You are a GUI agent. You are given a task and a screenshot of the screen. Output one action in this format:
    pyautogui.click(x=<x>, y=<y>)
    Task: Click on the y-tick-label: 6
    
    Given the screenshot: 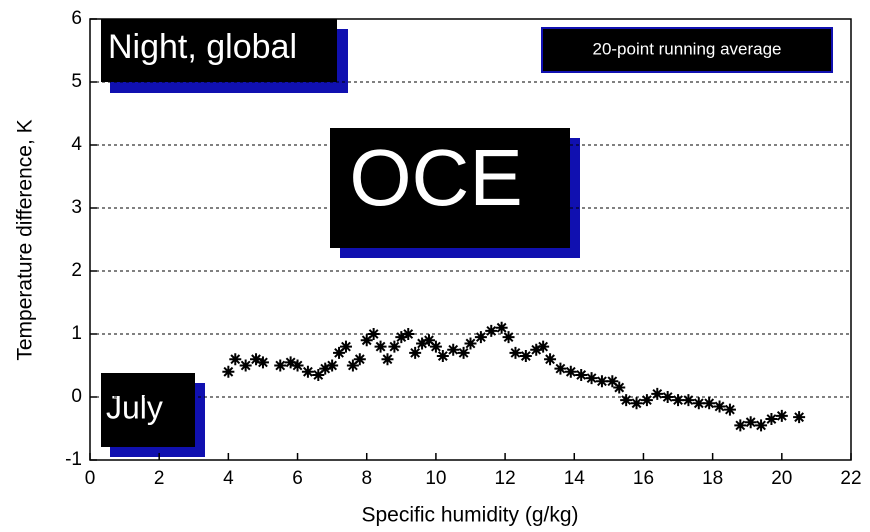 What is the action you would take?
    pyautogui.click(x=76, y=18)
    